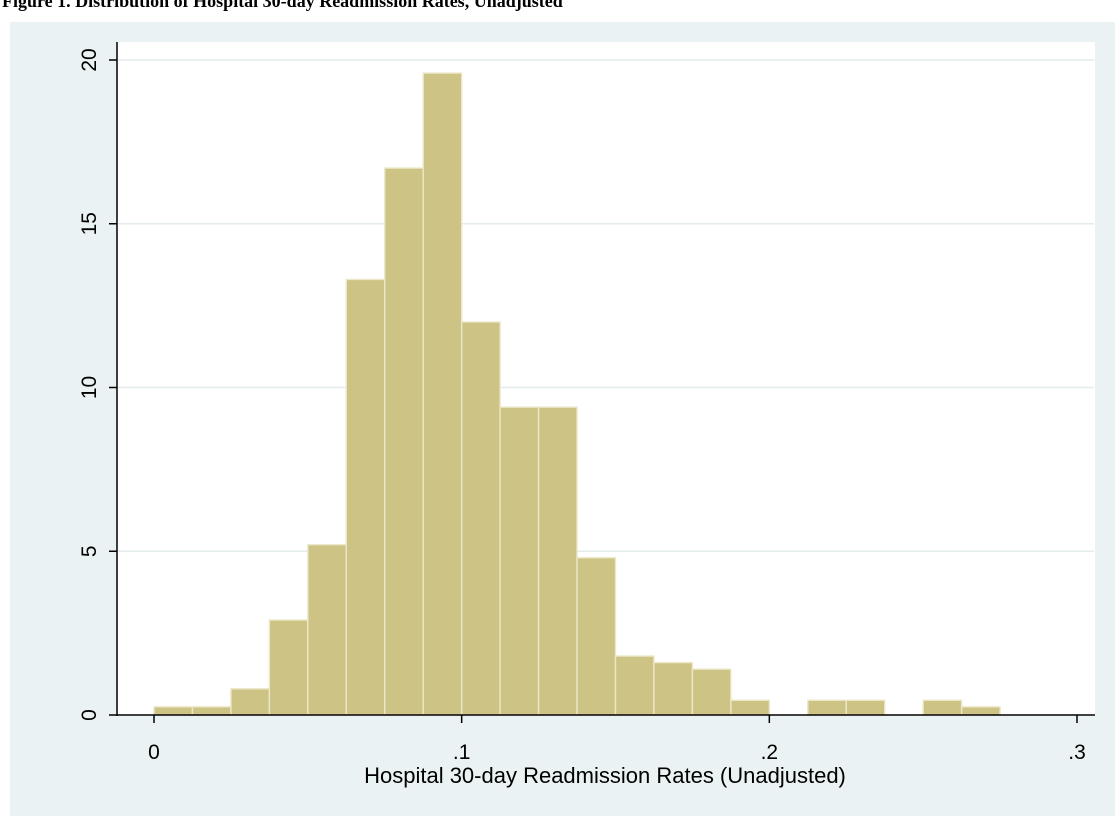 The width and height of the screenshot is (1115, 816). Describe the element at coordinates (89, 59) in the screenshot. I see `y-tick-label: 20` at that location.